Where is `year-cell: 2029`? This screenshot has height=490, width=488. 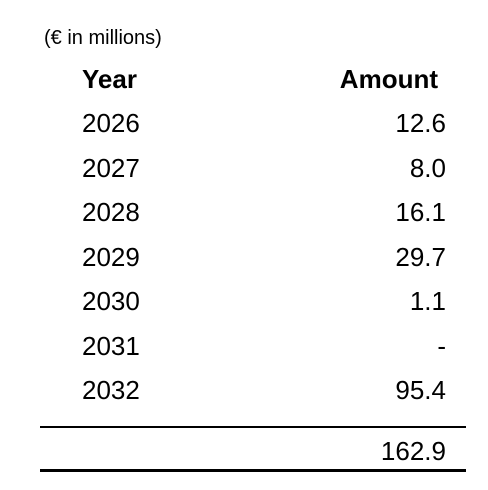 year-cell: 2029 is located at coordinates (111, 256).